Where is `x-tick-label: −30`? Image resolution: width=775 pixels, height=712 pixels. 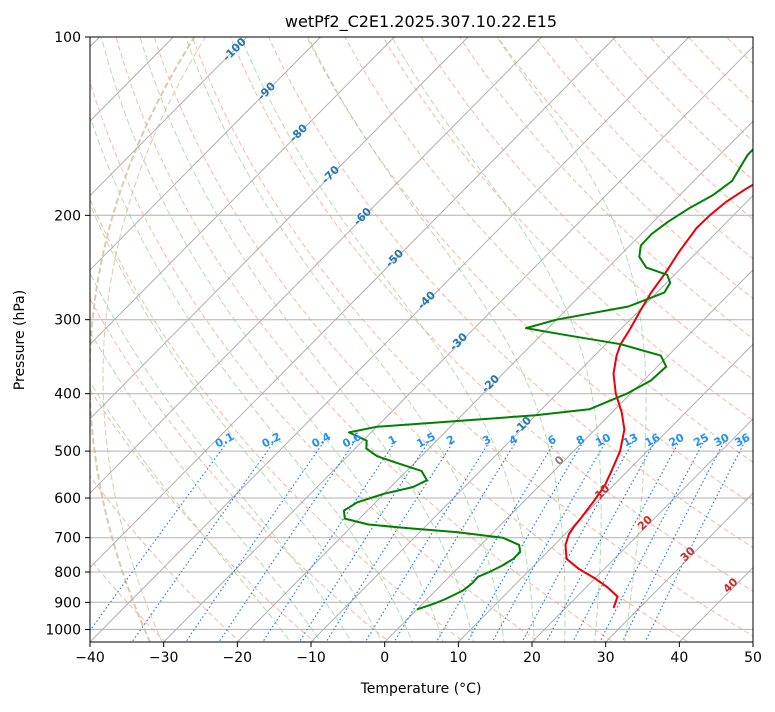 x-tick-label: −30 is located at coordinates (164, 658).